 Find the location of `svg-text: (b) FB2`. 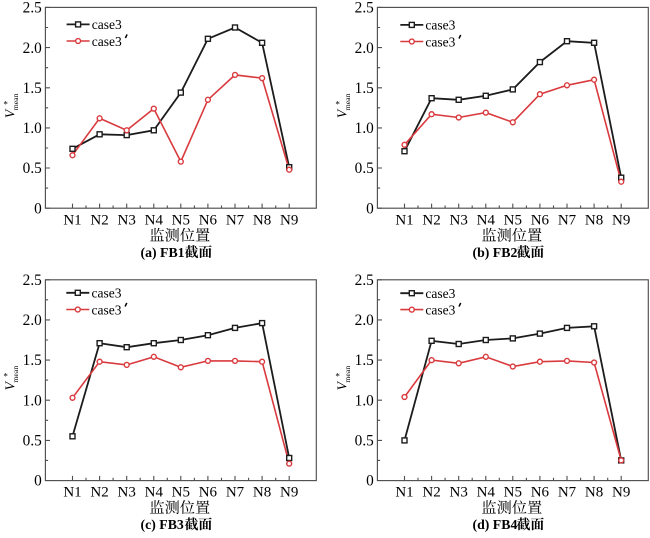

svg-text: (b) FB2 is located at coordinates (495, 253).